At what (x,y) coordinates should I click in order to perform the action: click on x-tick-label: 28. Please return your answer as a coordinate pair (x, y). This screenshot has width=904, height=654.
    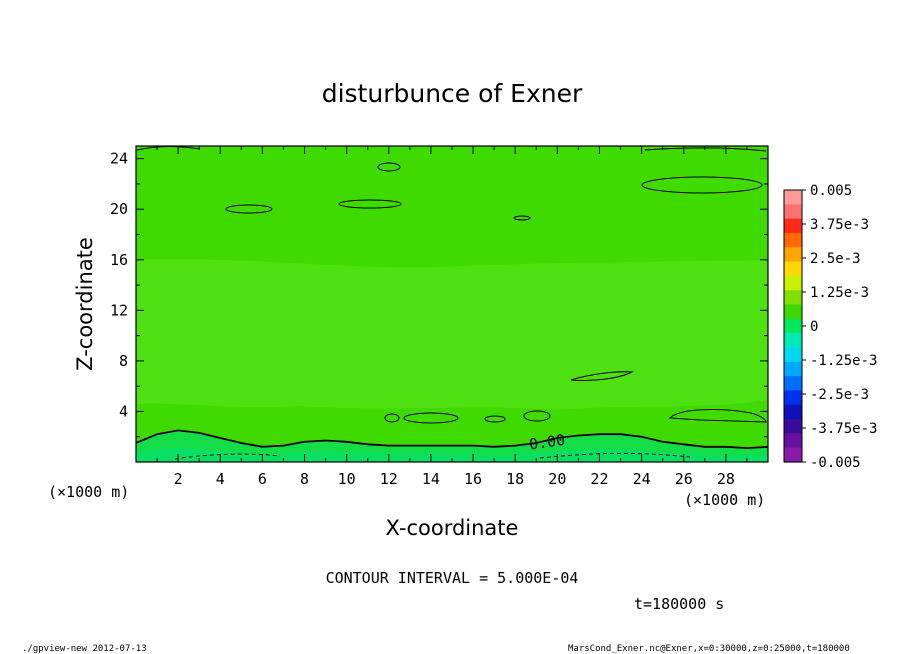
    Looking at the image, I should click on (726, 479).